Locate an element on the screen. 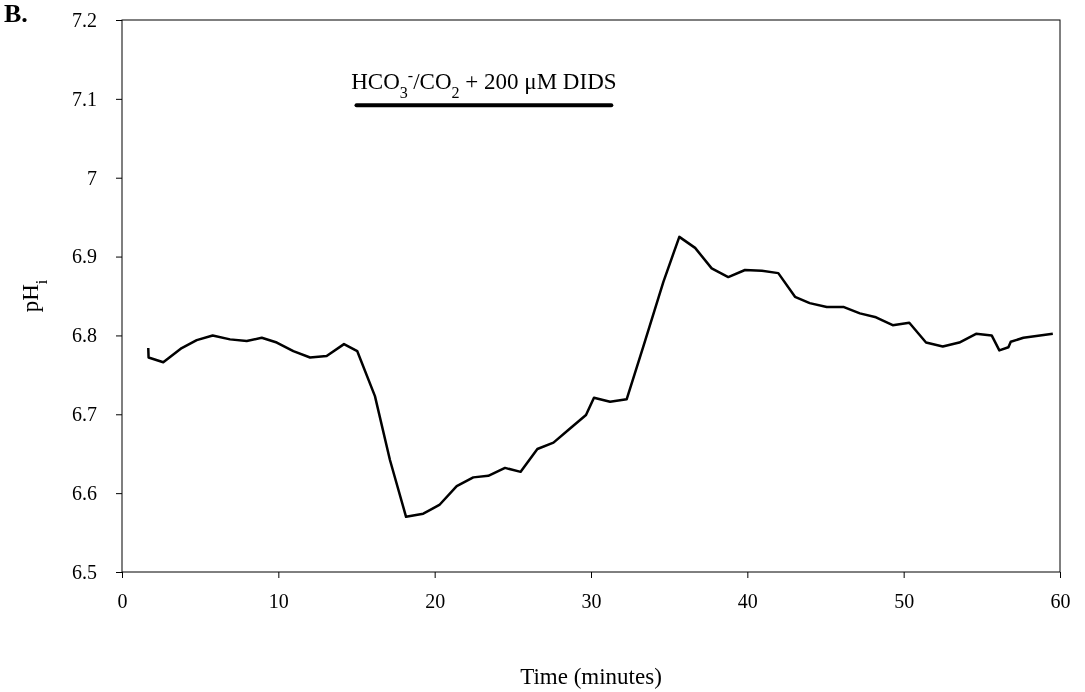  y-tick-label: 6.9 is located at coordinates (84, 256).